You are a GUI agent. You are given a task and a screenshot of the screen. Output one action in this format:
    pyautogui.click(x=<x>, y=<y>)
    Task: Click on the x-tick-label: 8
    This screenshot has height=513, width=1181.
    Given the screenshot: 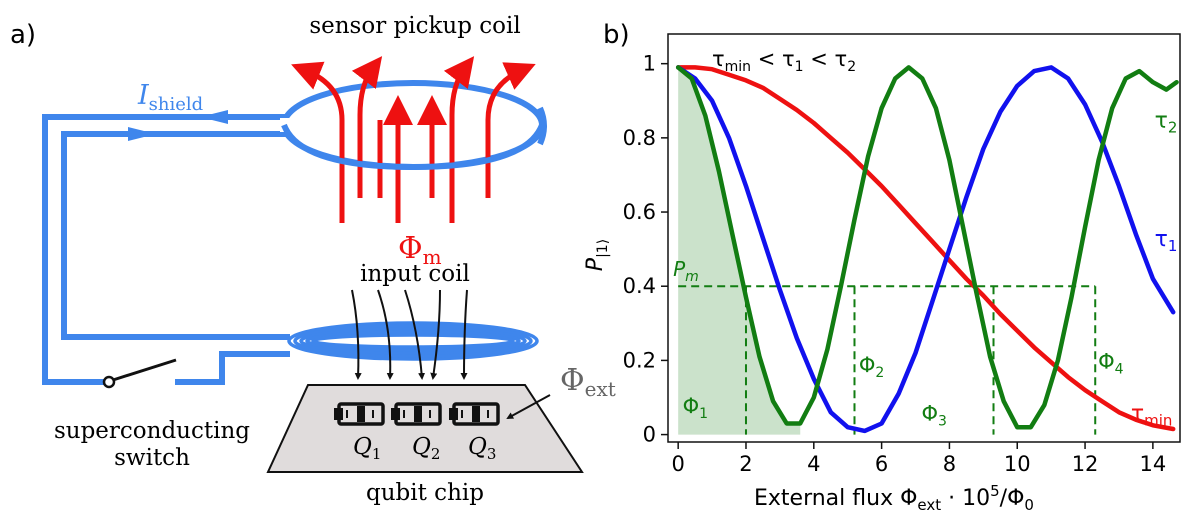 What is the action you would take?
    pyautogui.click(x=949, y=464)
    